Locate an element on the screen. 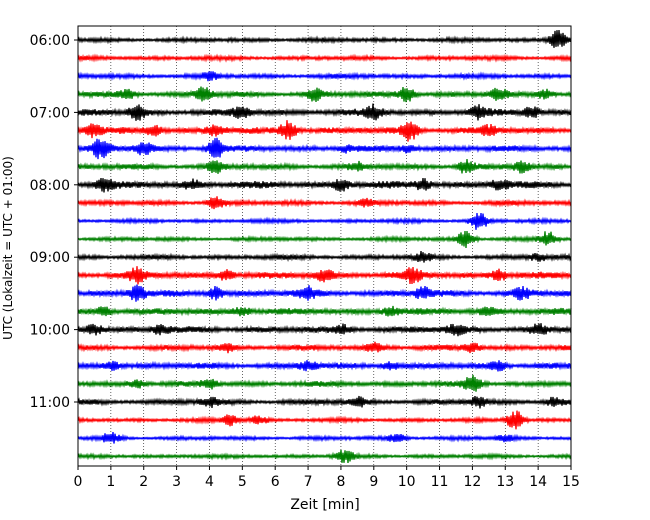  x-axis-label: Zeit [min] is located at coordinates (324, 505).